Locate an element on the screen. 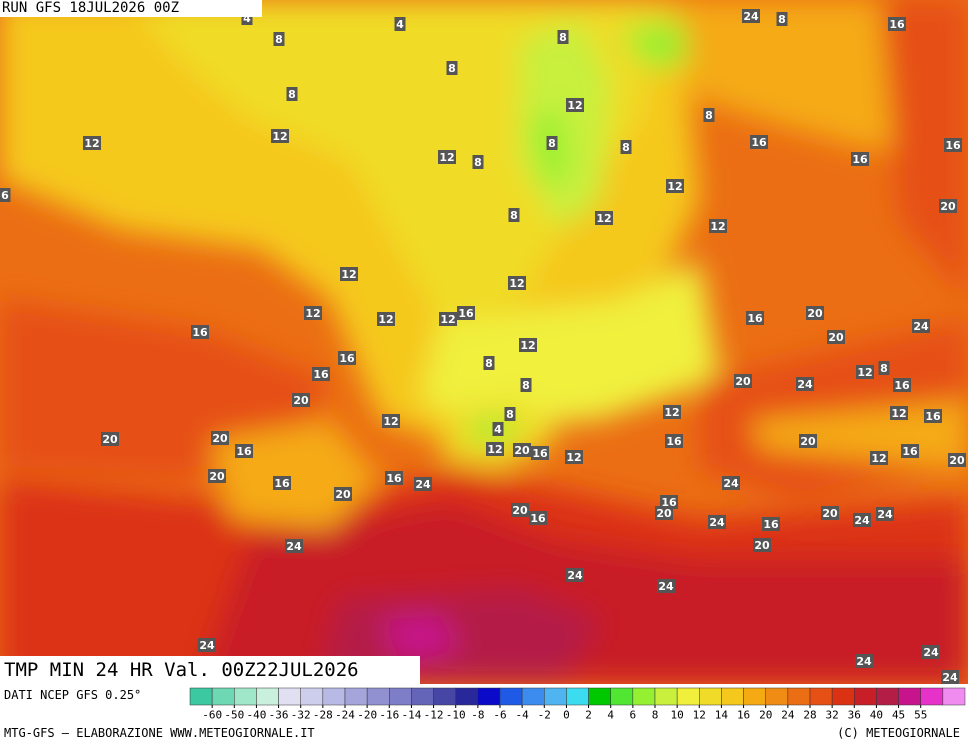 This screenshot has width=968, height=745. scale-tick-label: -14 is located at coordinates (411, 715).